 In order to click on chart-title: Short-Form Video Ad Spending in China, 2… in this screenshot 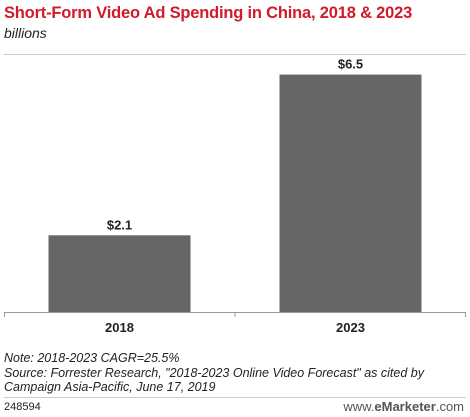, I will do `click(208, 13)`.